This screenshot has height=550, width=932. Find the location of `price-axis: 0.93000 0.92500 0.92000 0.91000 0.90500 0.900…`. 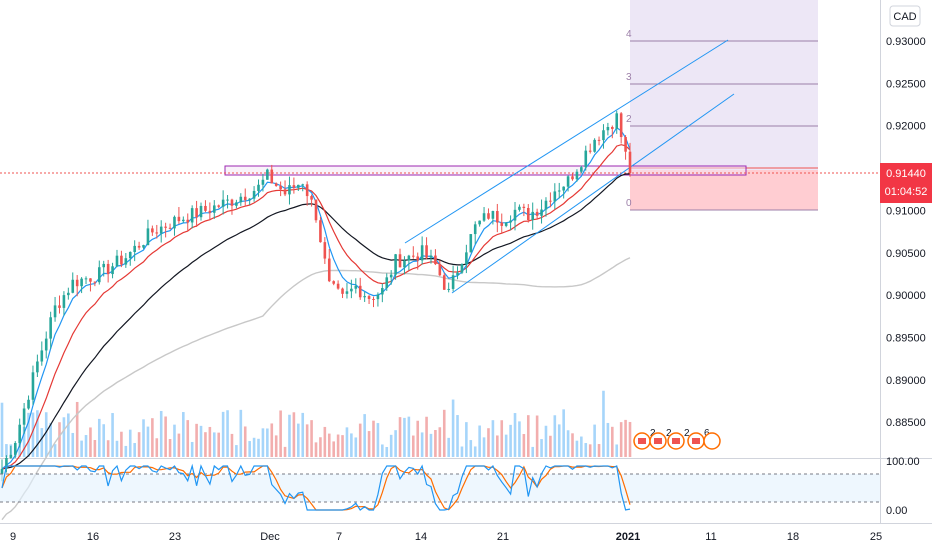

price-axis: 0.93000 0.92500 0.92000 0.91000 0.90500 0.900… is located at coordinates (906, 232).